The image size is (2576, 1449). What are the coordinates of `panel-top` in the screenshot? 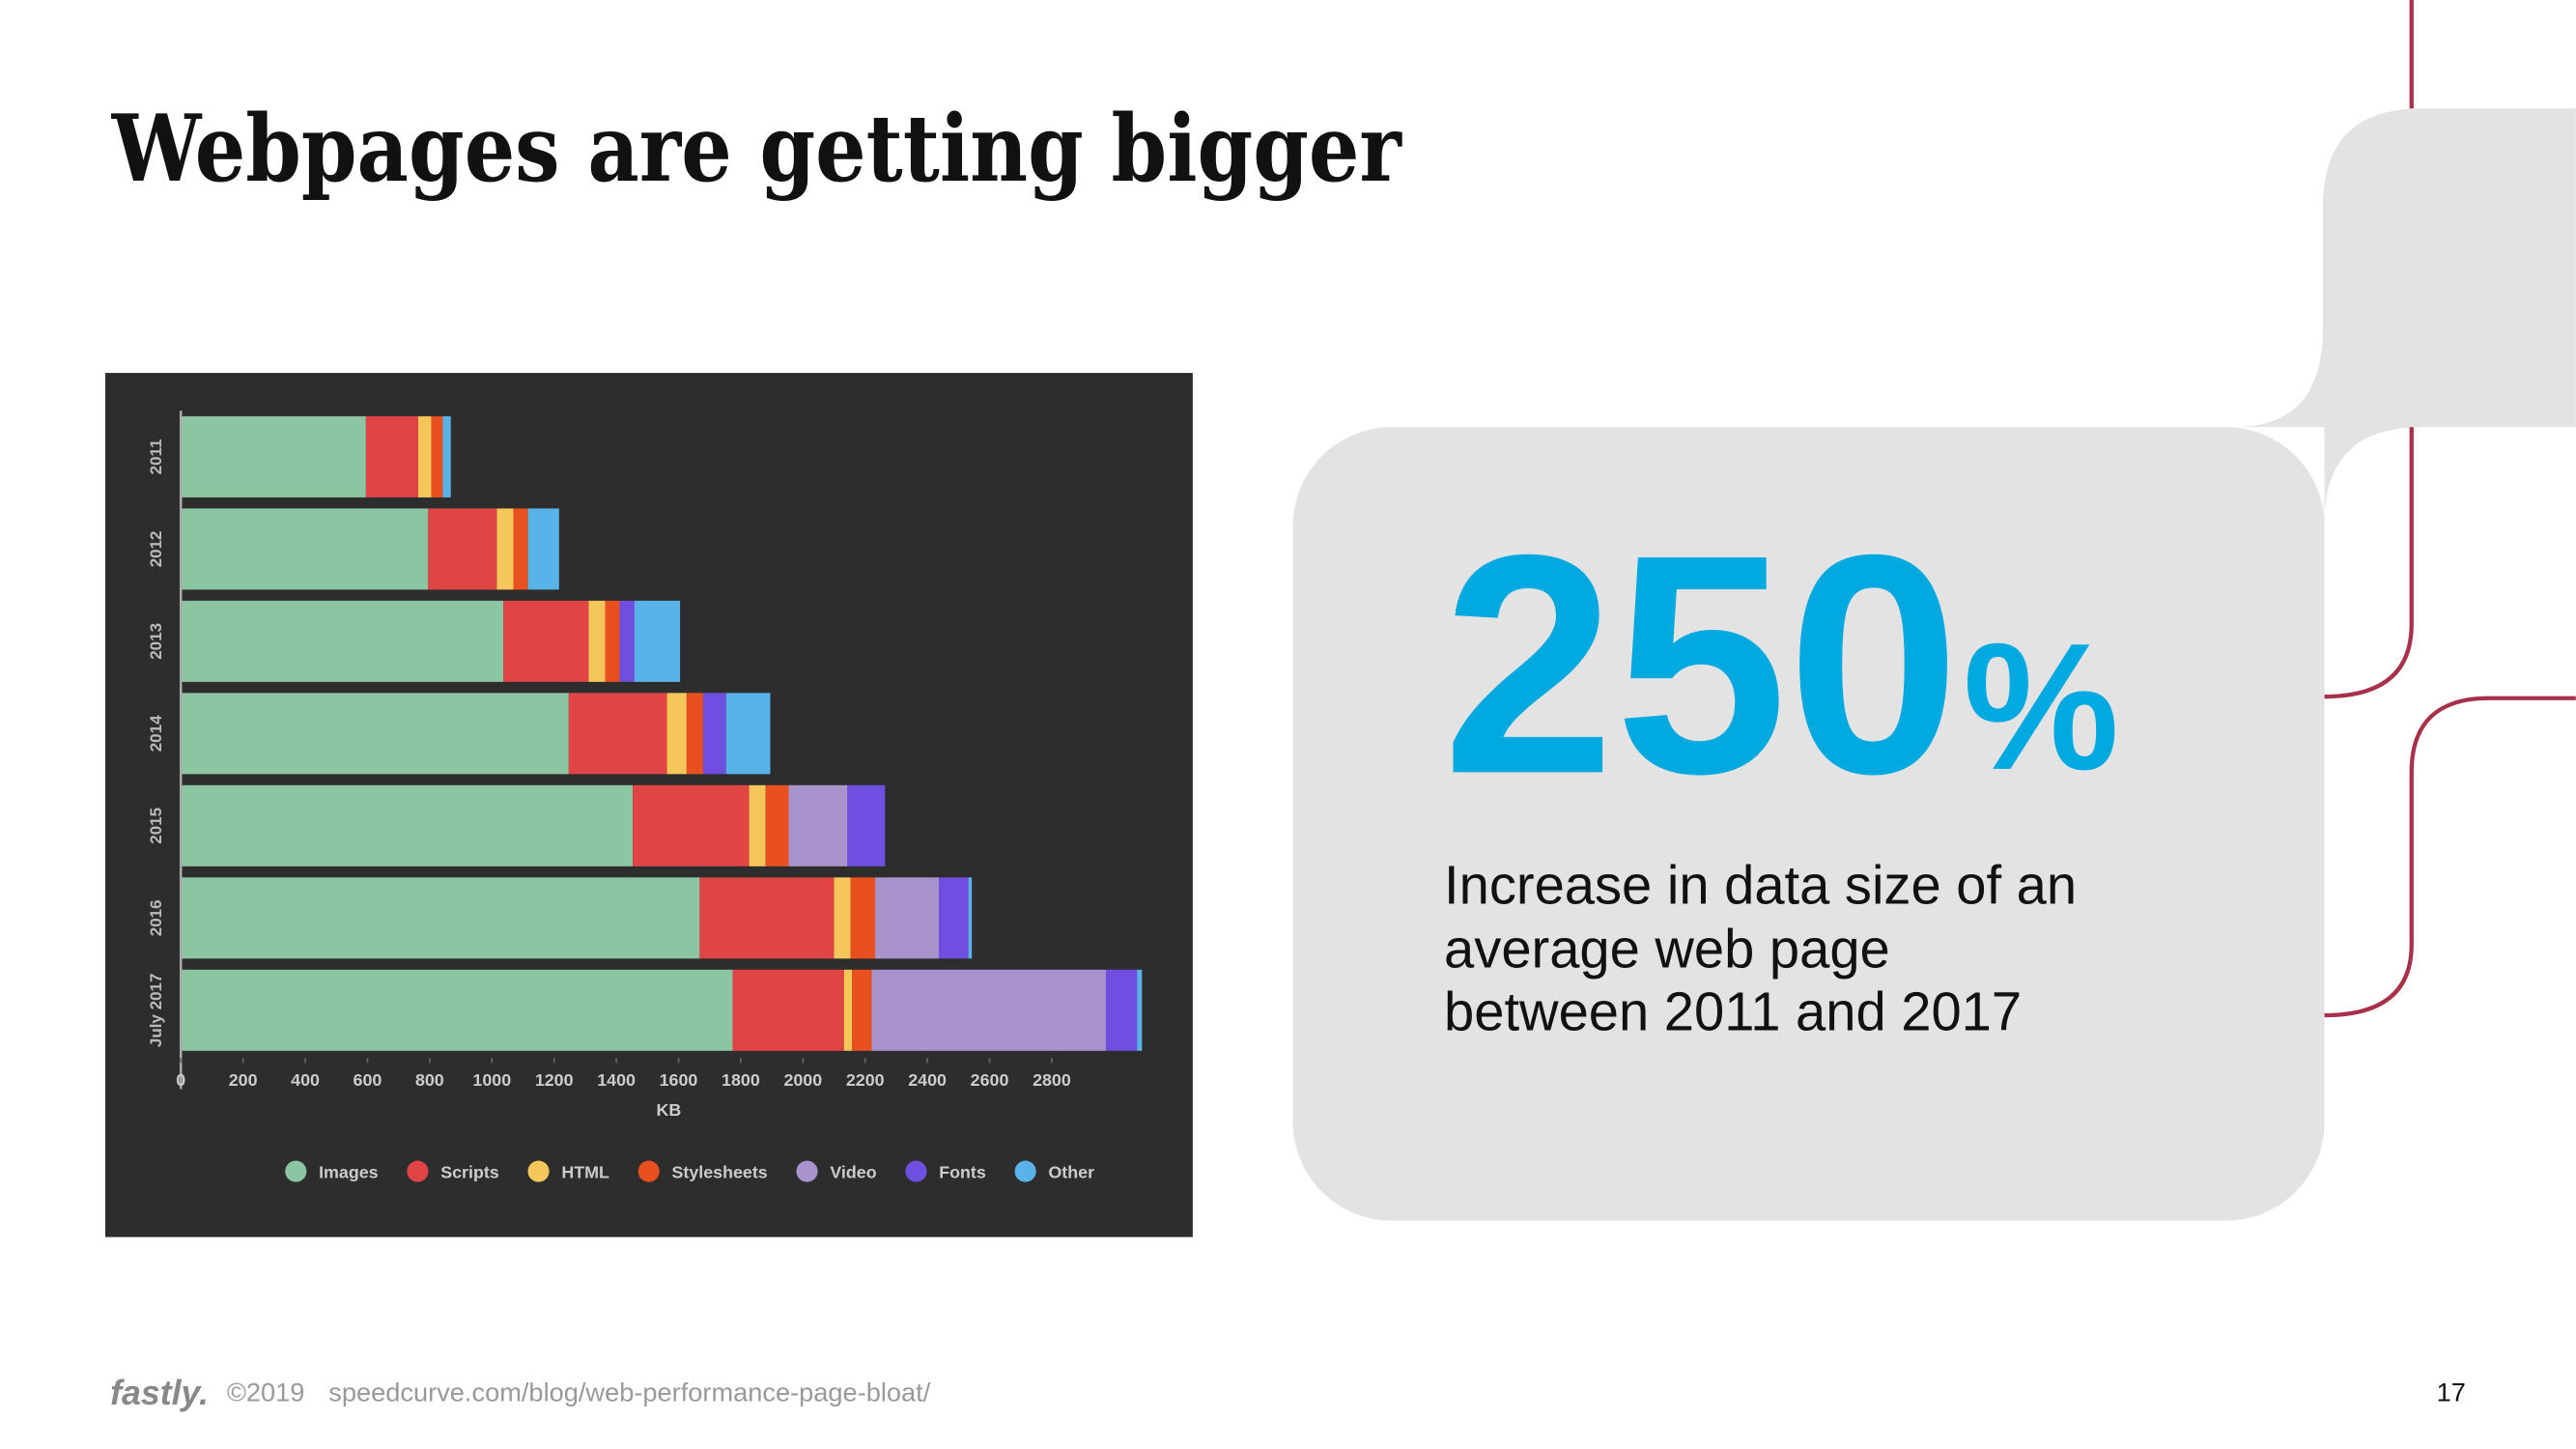 It's located at (2405, 315).